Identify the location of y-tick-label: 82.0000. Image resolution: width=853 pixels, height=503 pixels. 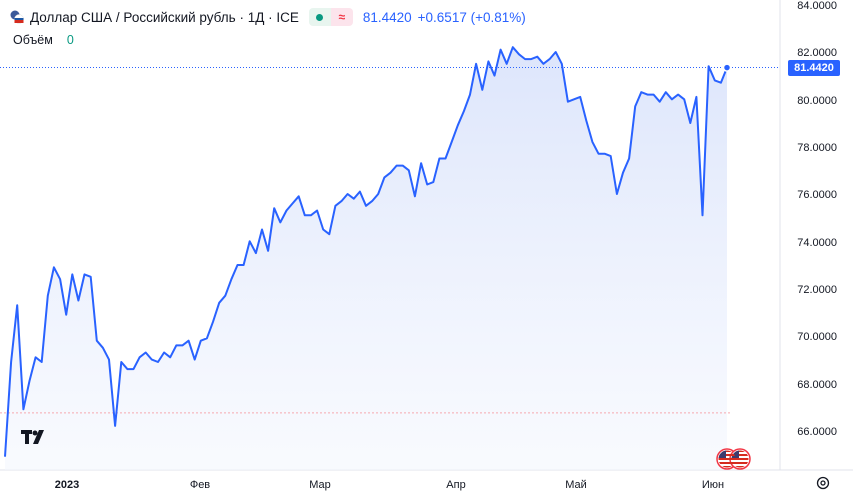
(817, 53).